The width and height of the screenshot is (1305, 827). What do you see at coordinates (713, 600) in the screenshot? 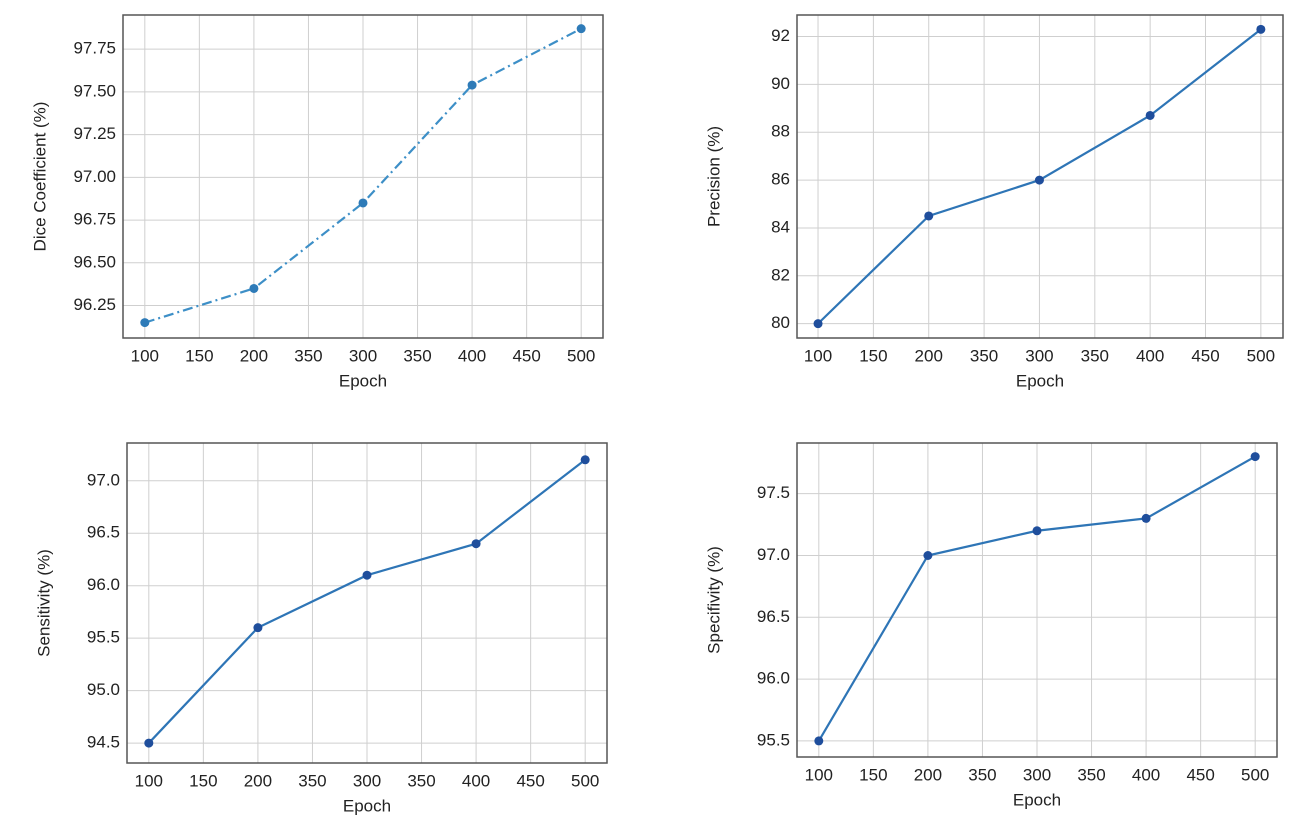
I see `y-axis-label: Specifivity (%)` at bounding box center [713, 600].